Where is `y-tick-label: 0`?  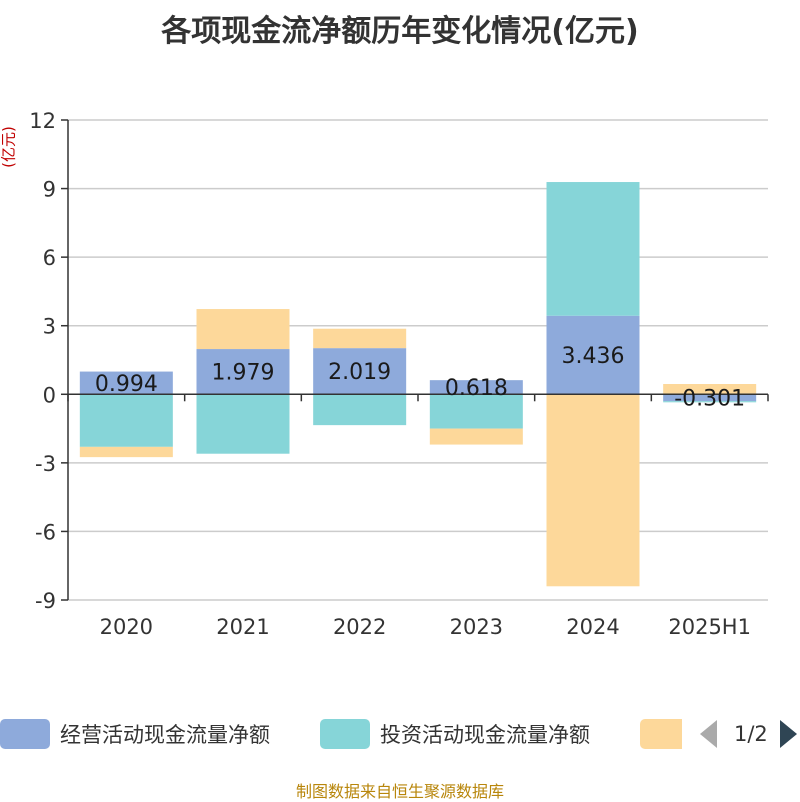 y-tick-label: 0 is located at coordinates (49, 395).